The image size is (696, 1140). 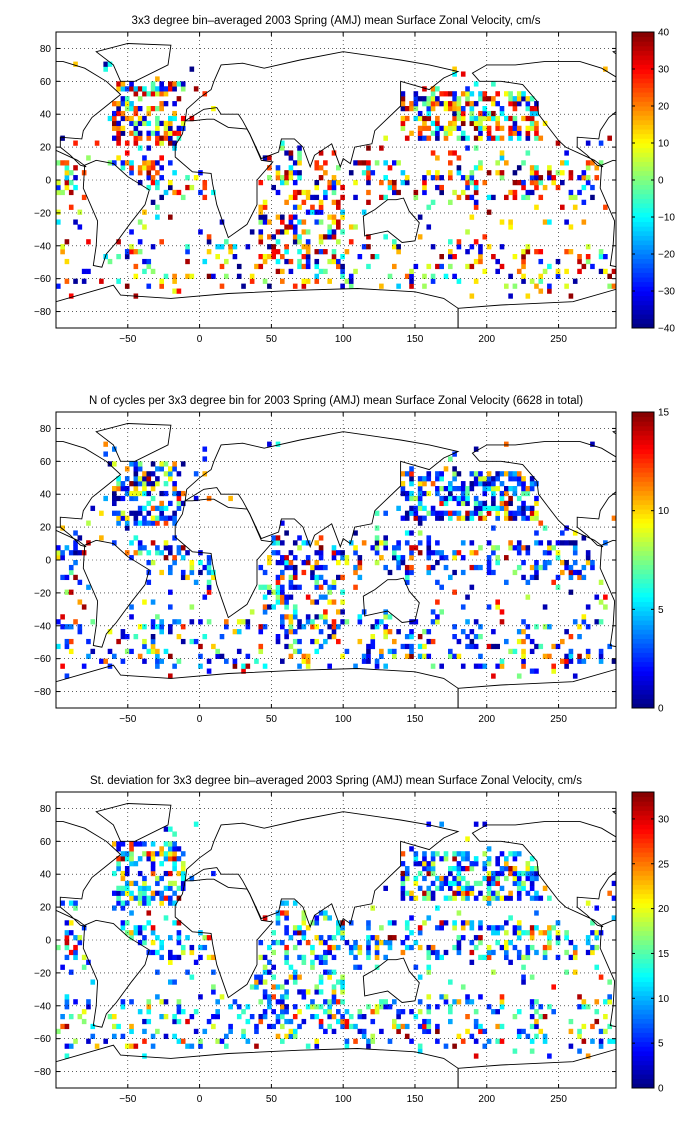 I want to click on colorbar-tick-label: 15, so click(x=664, y=413).